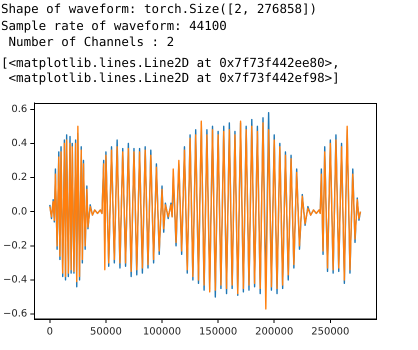 This screenshot has height=350, width=418. What do you see at coordinates (106, 332) in the screenshot?
I see `x-tick-label: 50000` at bounding box center [106, 332].